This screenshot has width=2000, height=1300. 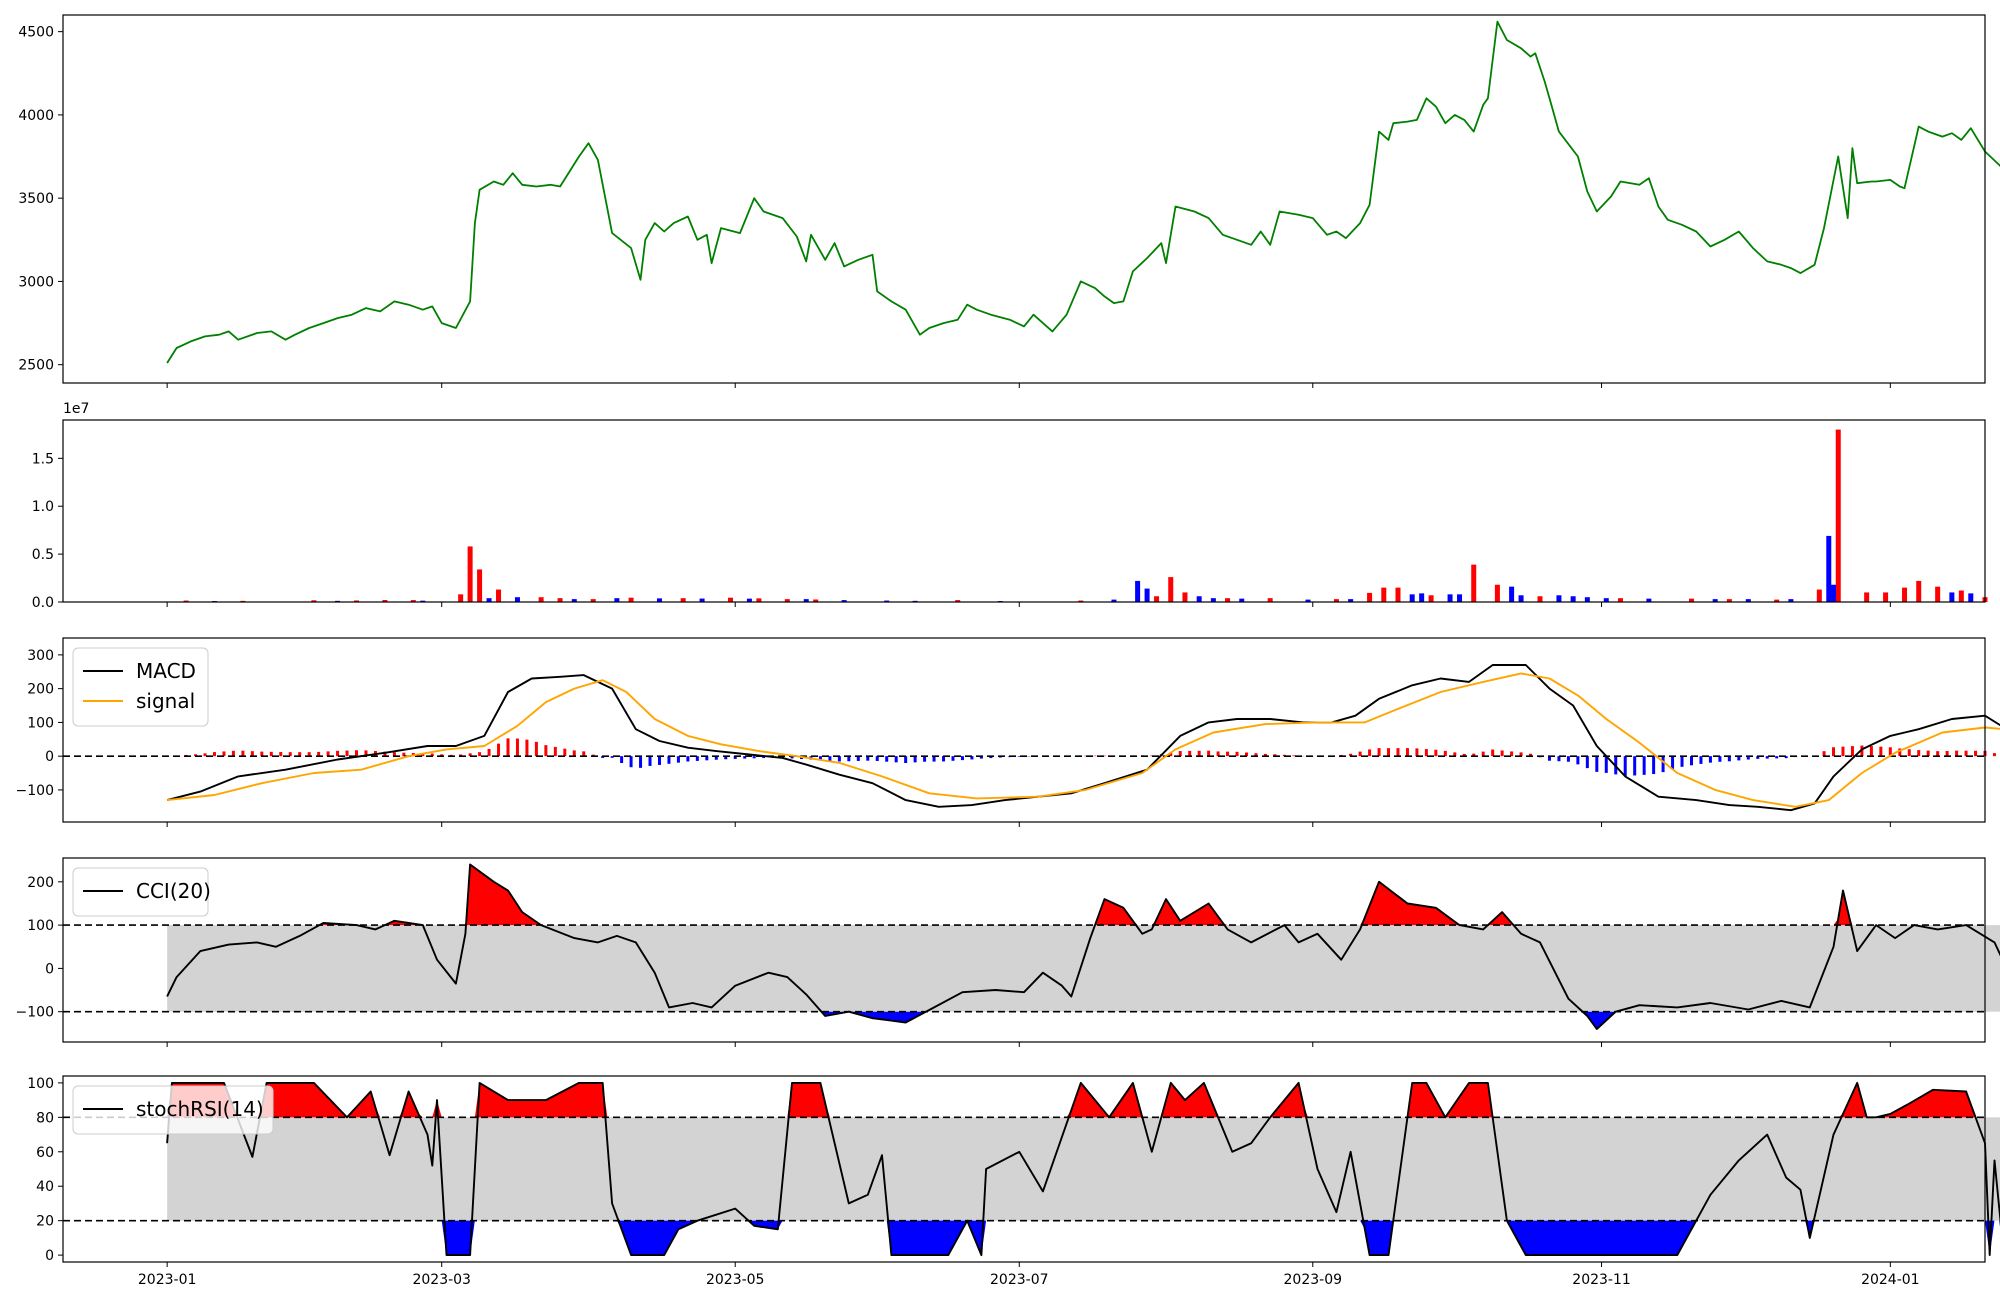 What do you see at coordinates (735, 1280) in the screenshot?
I see `x-tick-label: 2023-05` at bounding box center [735, 1280].